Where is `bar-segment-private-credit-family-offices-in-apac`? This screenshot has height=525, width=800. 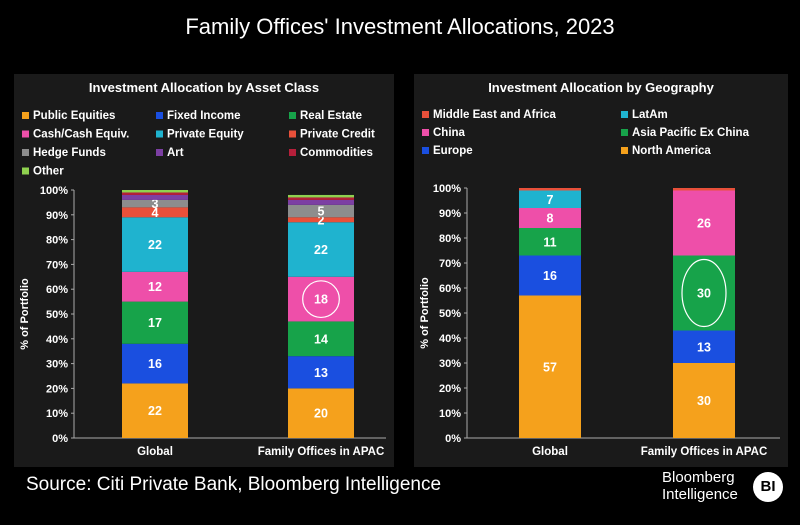
bar-segment-private-credit-family-offices-in-apac is located at coordinates (321, 220).